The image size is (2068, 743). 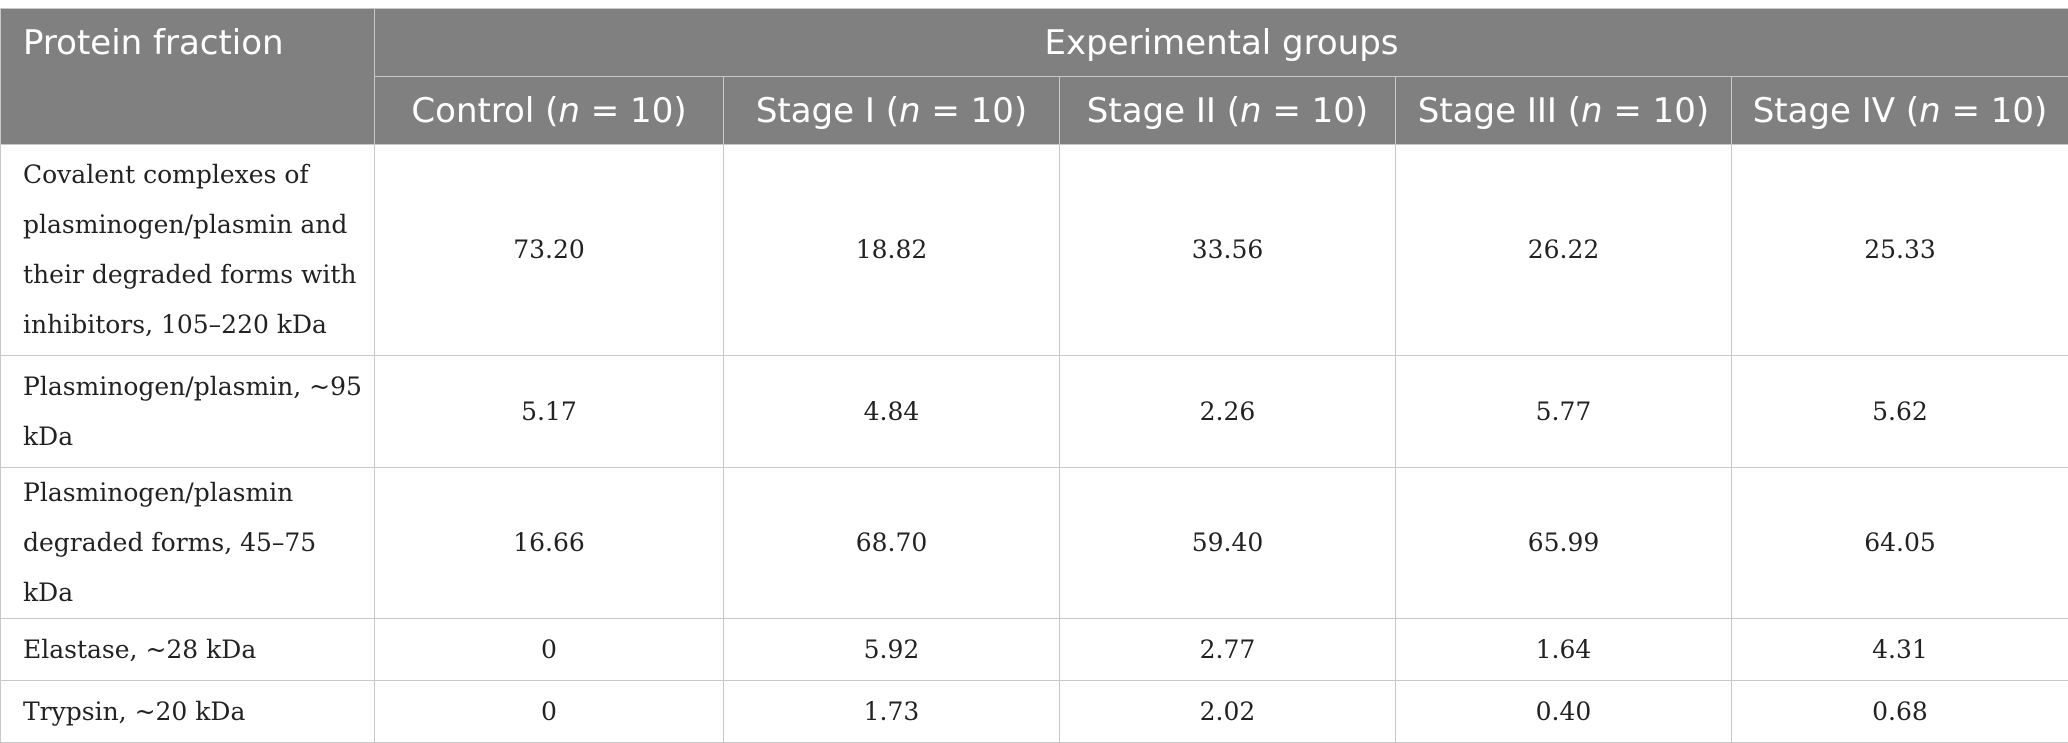 I want to click on group-prefix: Stage III (, so click(x=1499, y=111).